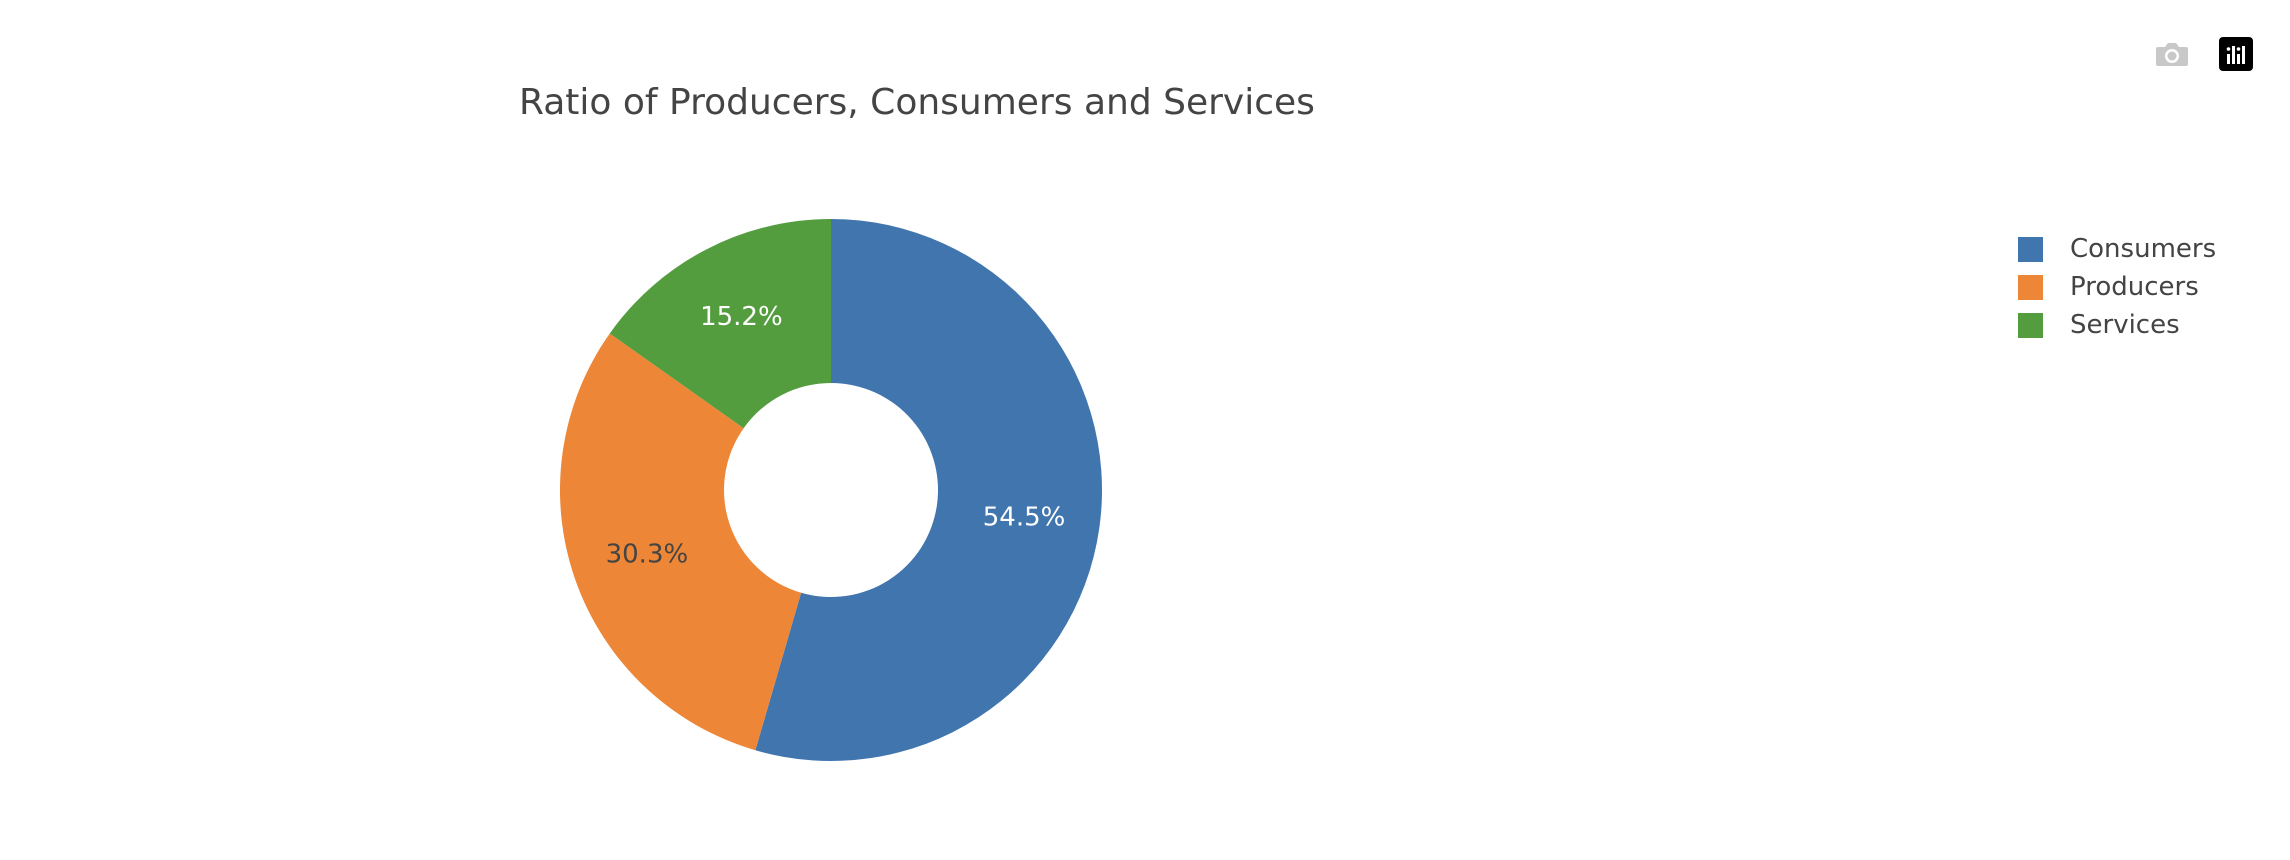 The image size is (2290, 860). What do you see at coordinates (741, 317) in the screenshot?
I see `slice-label-services: 15.2%` at bounding box center [741, 317].